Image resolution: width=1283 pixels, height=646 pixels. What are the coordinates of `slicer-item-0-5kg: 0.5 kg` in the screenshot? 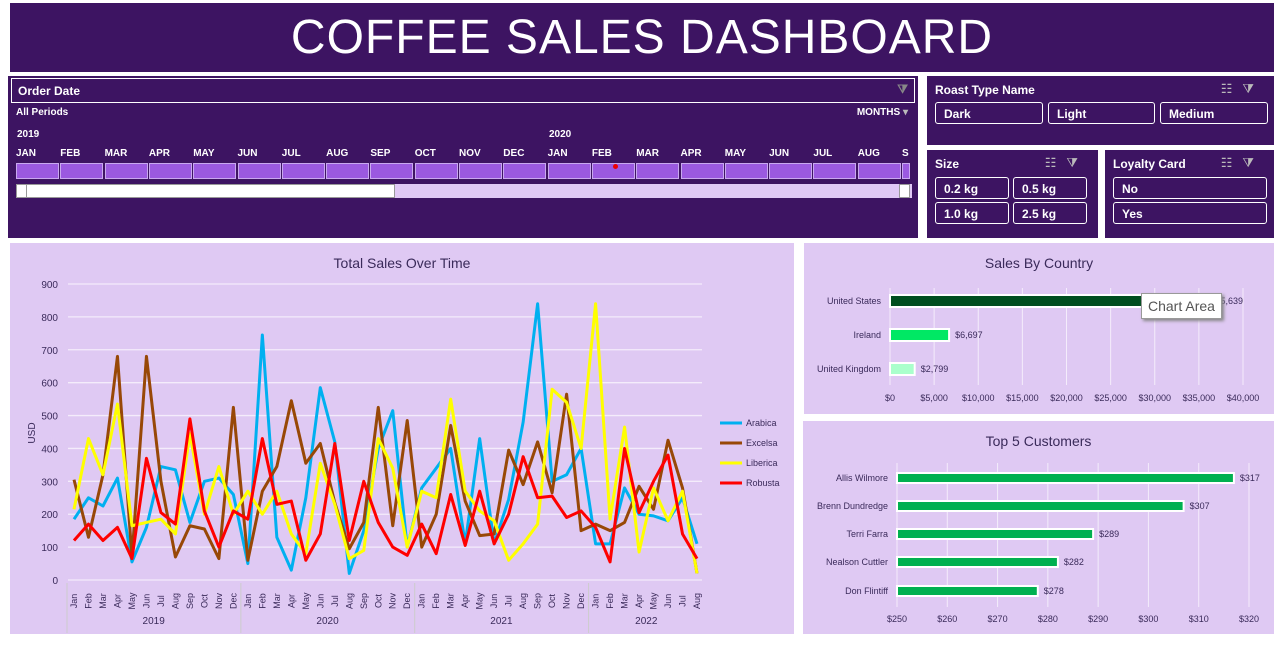 It's located at (1050, 188).